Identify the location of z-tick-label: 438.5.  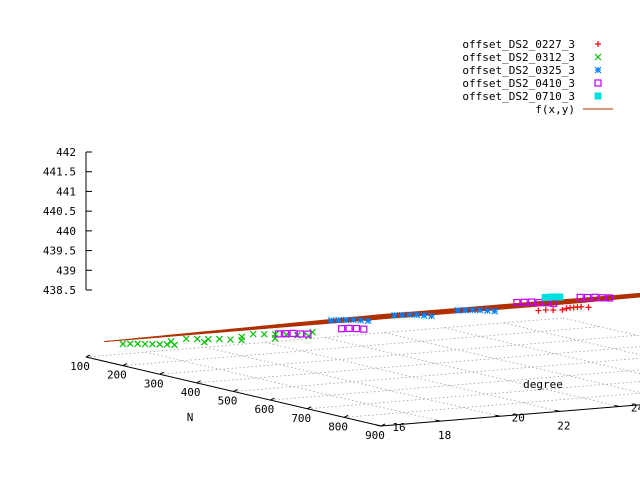
(59, 290).